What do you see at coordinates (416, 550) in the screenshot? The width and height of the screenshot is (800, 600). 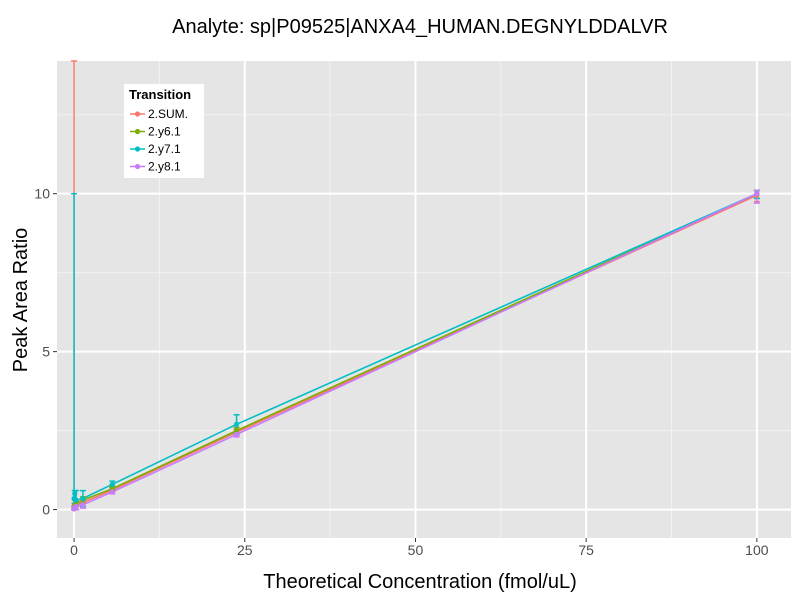 I see `x-tick-label: 50` at bounding box center [416, 550].